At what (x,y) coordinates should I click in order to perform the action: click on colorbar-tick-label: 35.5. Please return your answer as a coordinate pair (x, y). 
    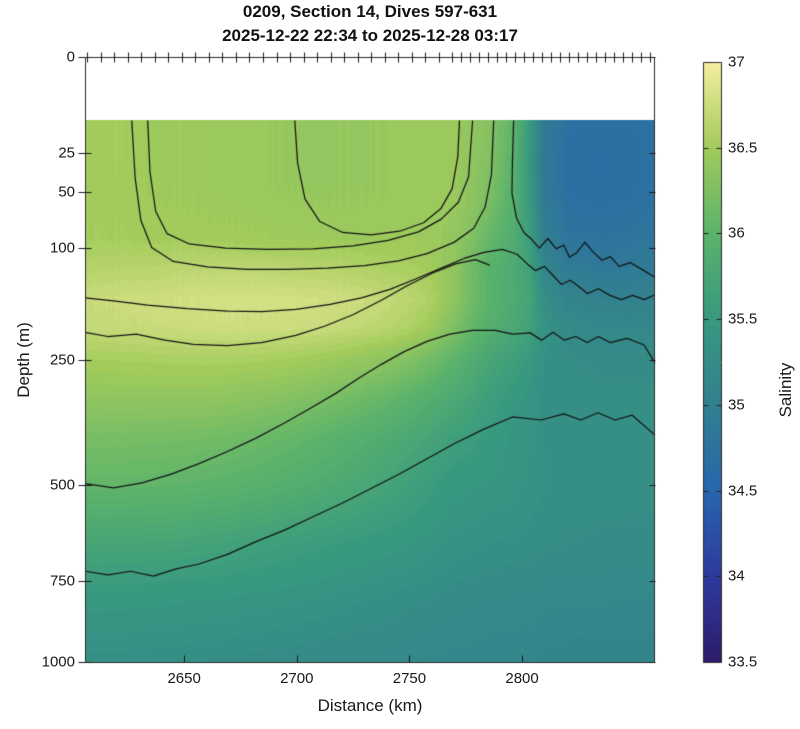
    Looking at the image, I should click on (743, 319).